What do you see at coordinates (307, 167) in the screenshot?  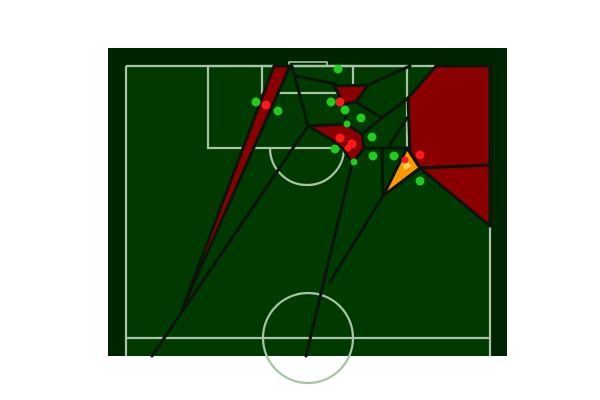 I see `penalty-arc` at bounding box center [307, 167].